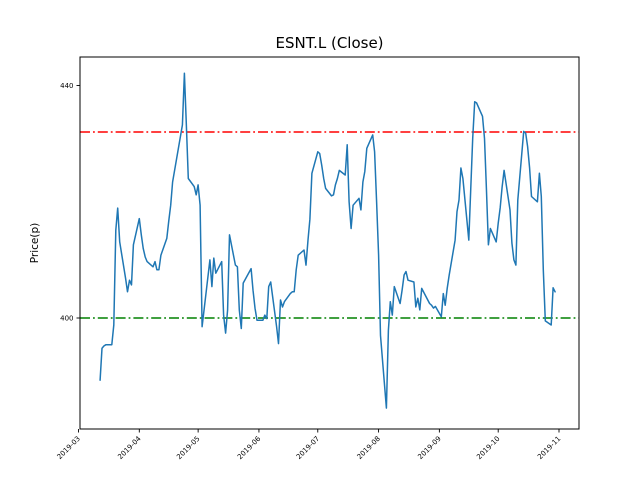 Image resolution: width=640 pixels, height=480 pixels. I want to click on x-tick-label: 2019-07, so click(308, 448).